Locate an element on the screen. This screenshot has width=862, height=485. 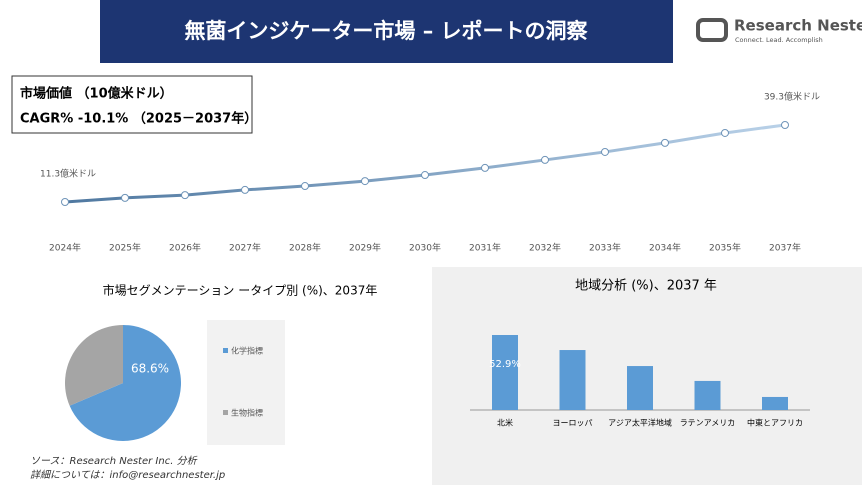
header-bg is located at coordinates (386, 31).